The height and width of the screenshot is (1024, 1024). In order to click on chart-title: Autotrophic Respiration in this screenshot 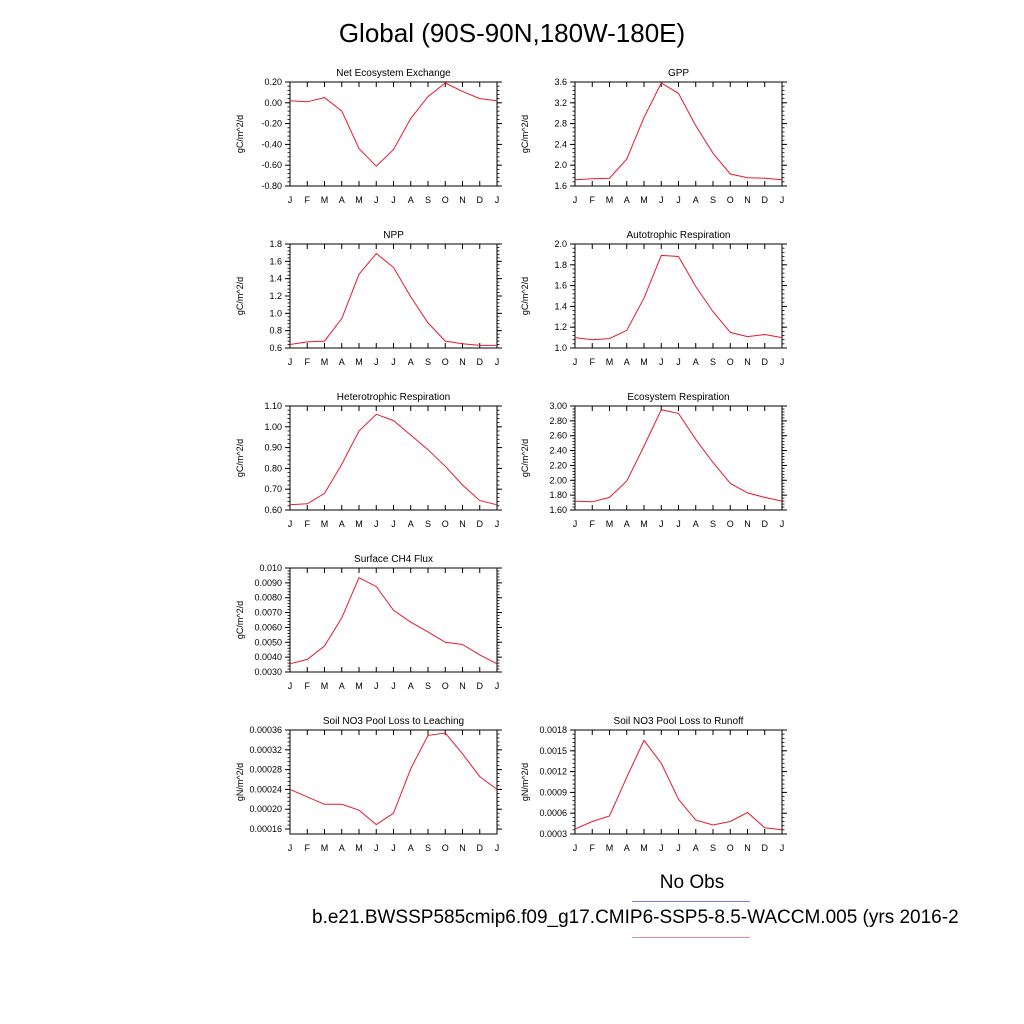, I will do `click(679, 235)`.